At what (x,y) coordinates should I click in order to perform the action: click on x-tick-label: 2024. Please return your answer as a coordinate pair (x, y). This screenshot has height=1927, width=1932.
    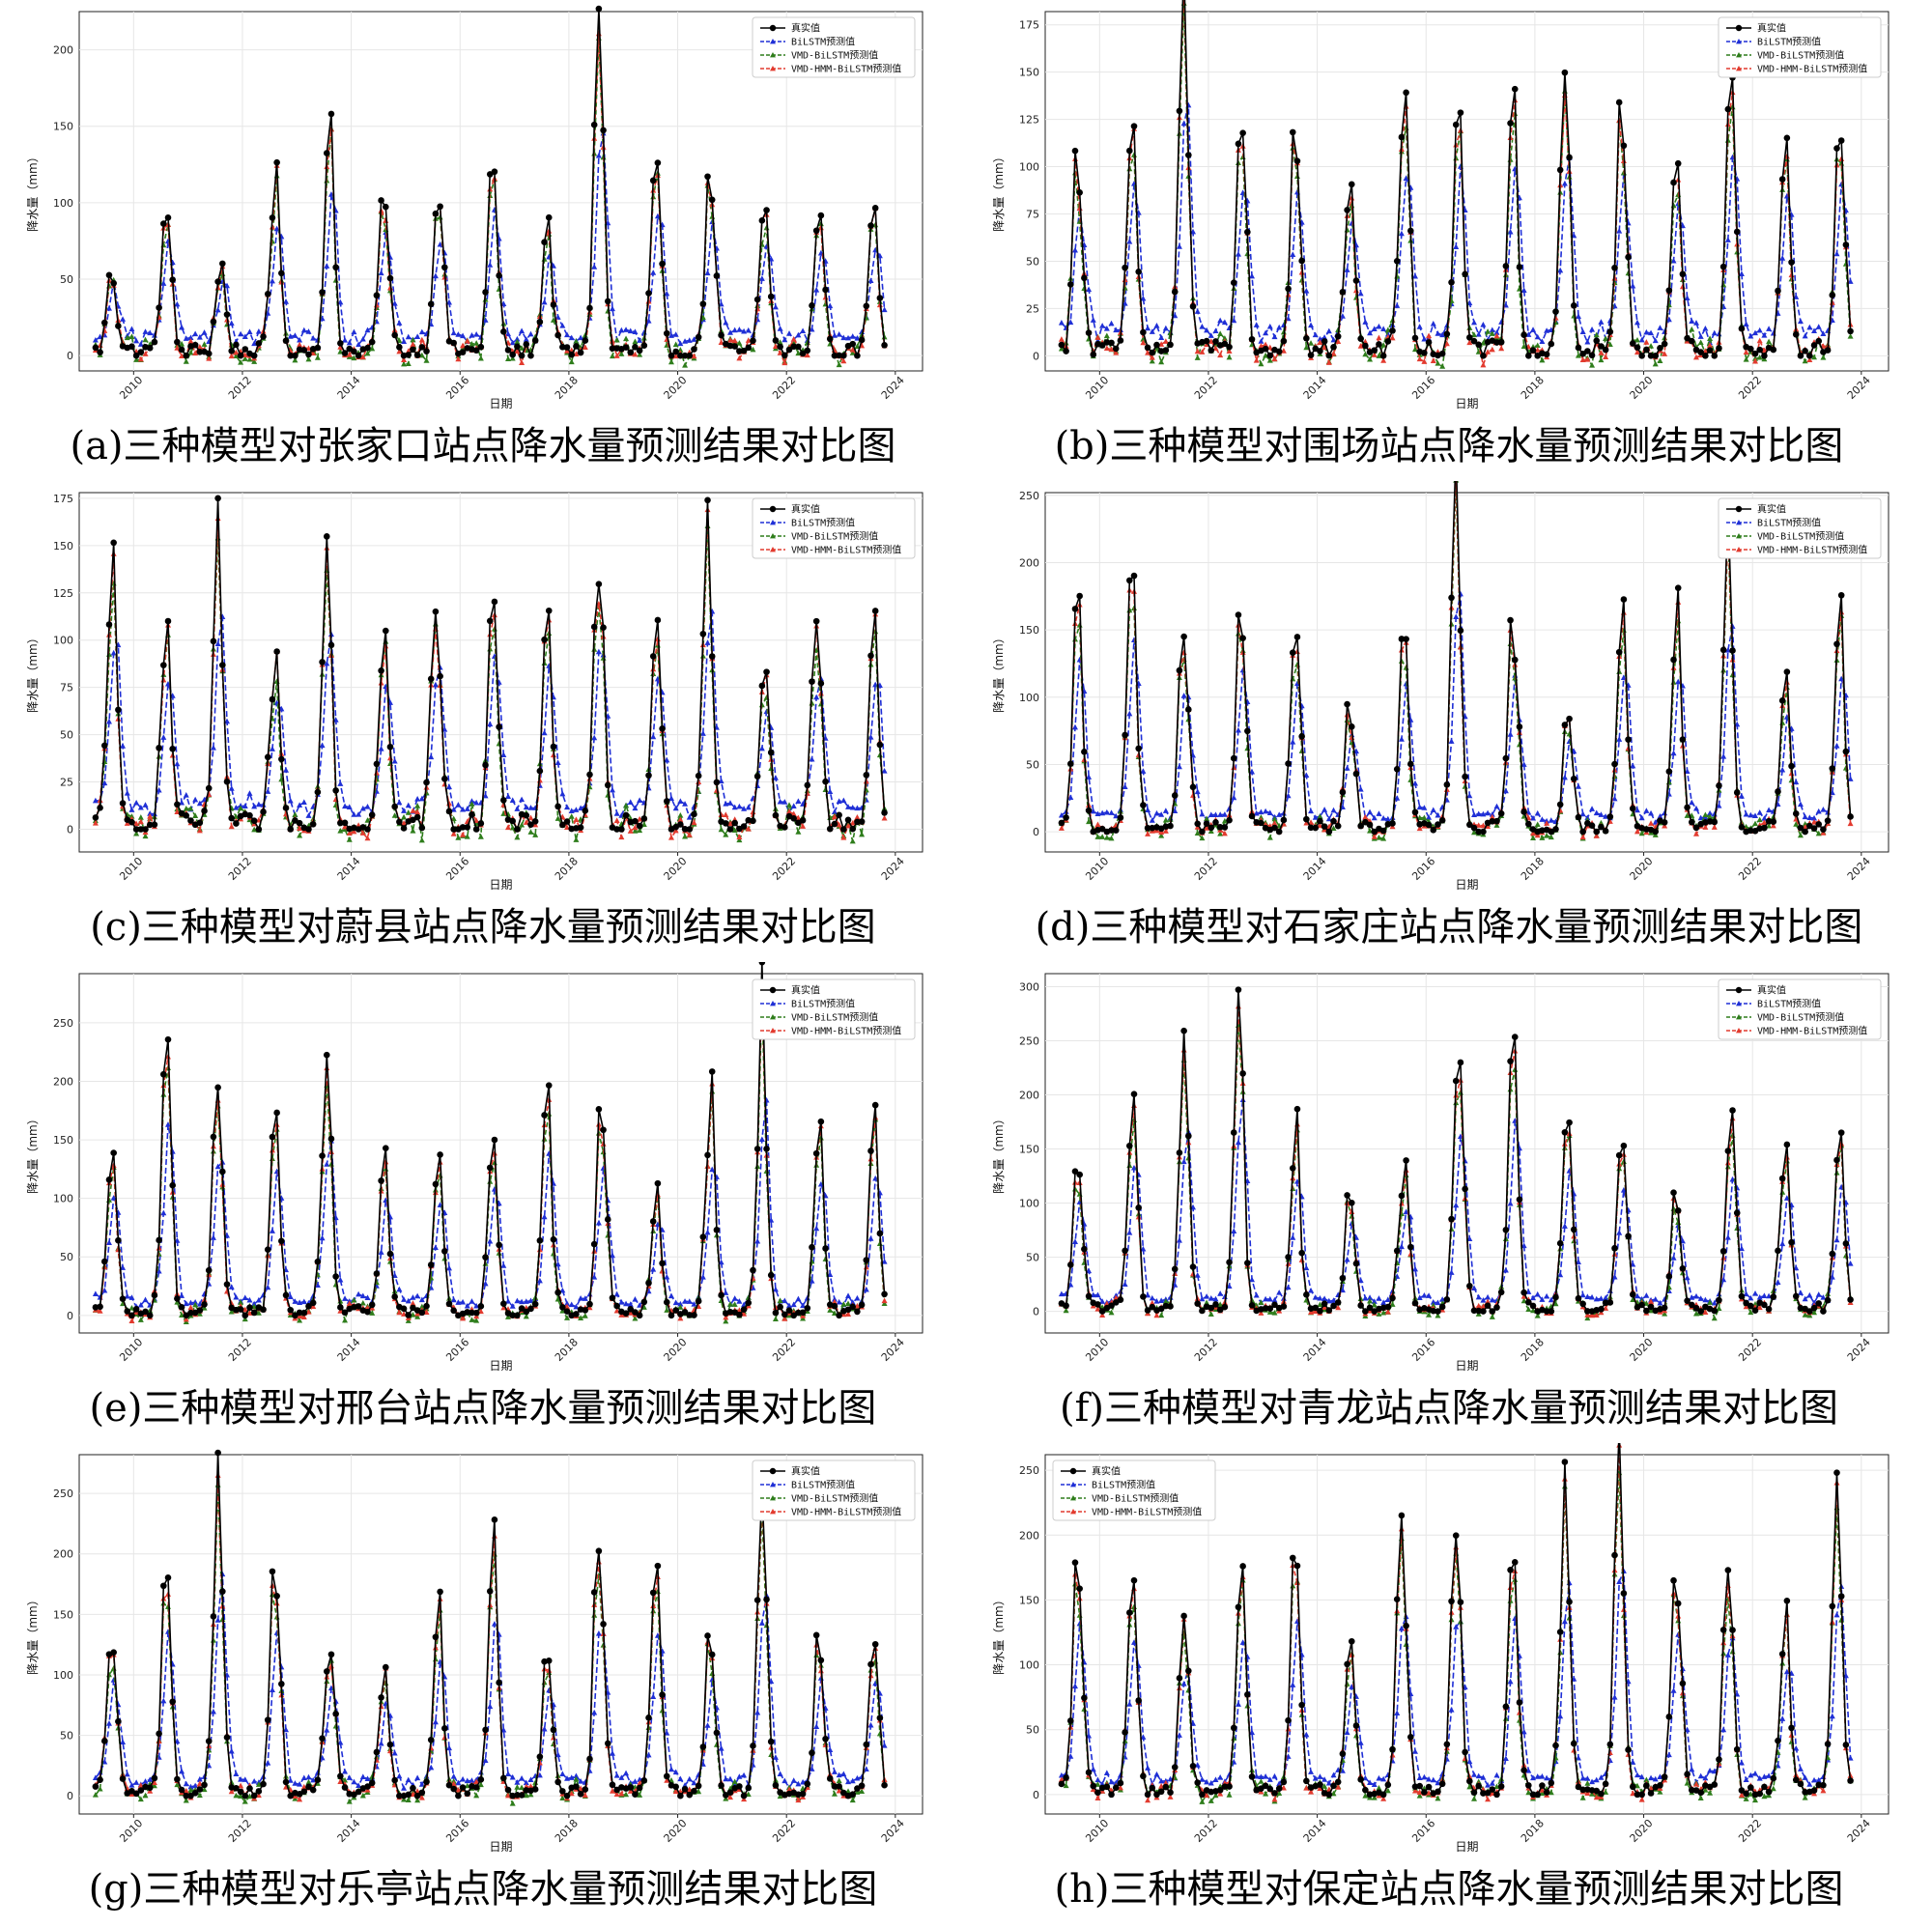
    Looking at the image, I should click on (1859, 869).